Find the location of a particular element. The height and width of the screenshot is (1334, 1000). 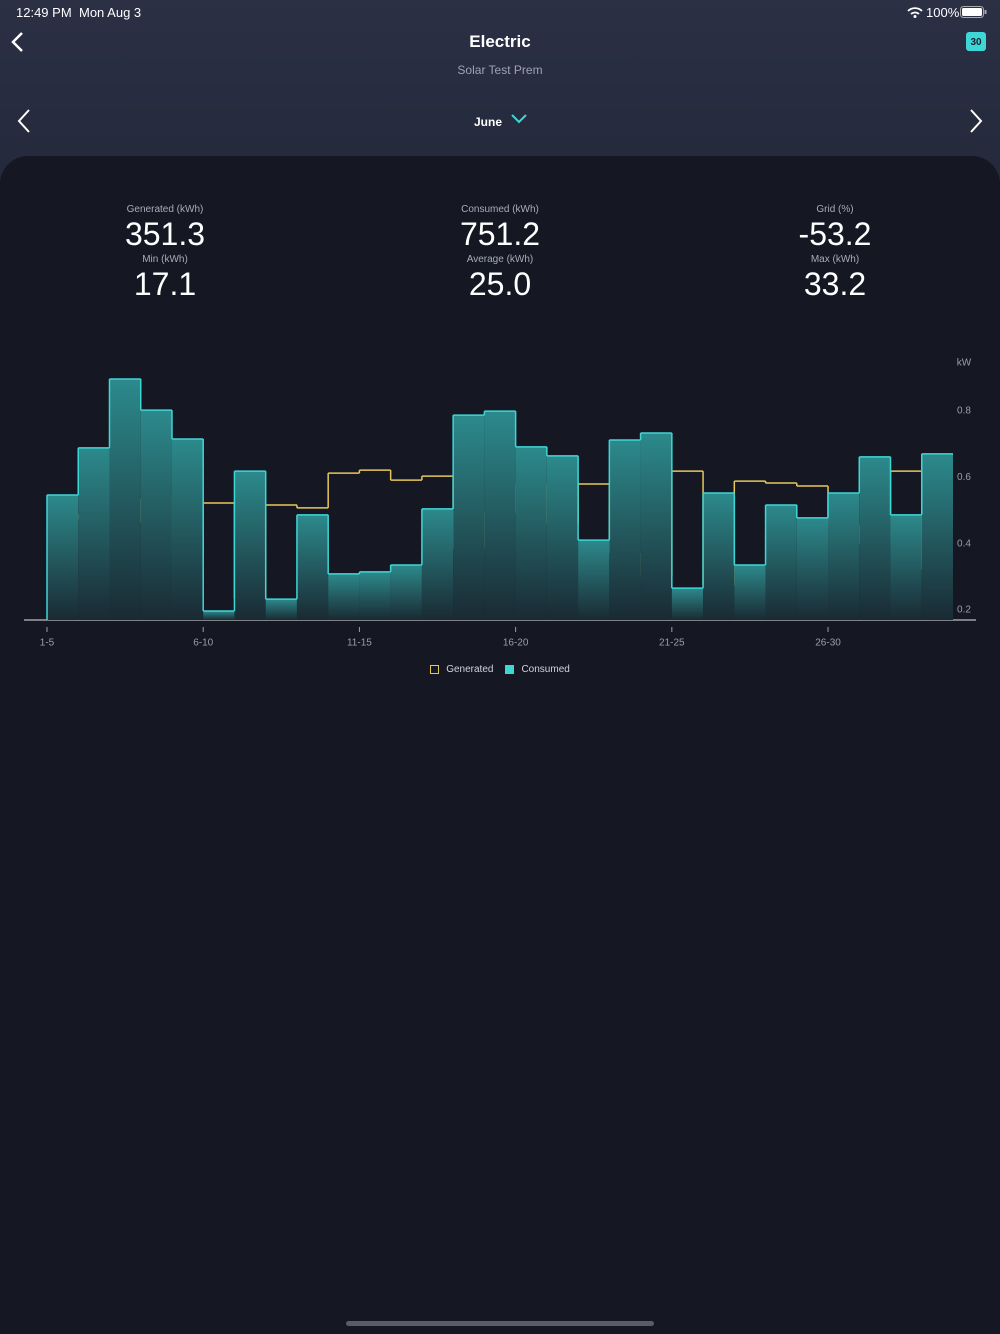

y-tick-label: 0.6 is located at coordinates (964, 477).